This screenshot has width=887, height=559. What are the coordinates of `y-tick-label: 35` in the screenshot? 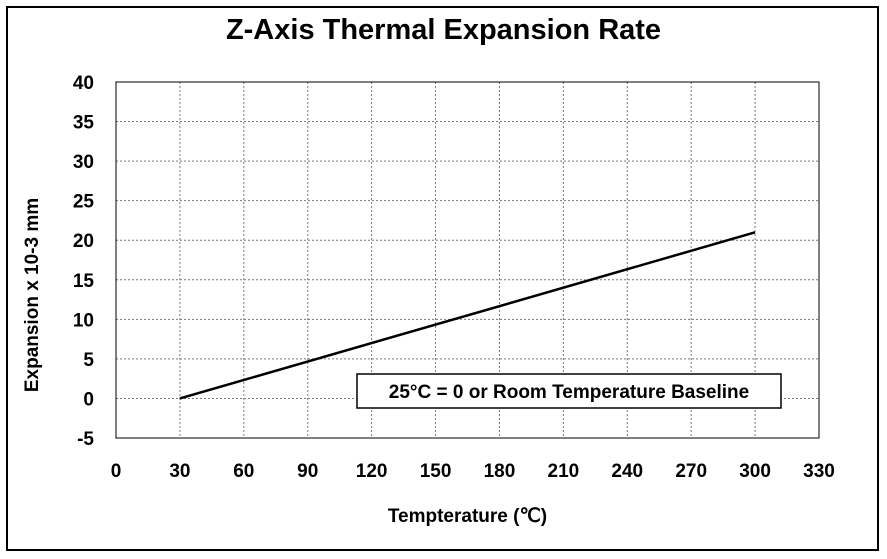 It's located at (84, 123).